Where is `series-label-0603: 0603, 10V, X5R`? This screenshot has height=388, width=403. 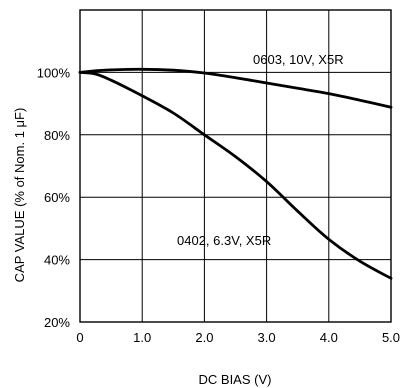
series-label-0603: 0603, 10V, X5R is located at coordinates (298, 59).